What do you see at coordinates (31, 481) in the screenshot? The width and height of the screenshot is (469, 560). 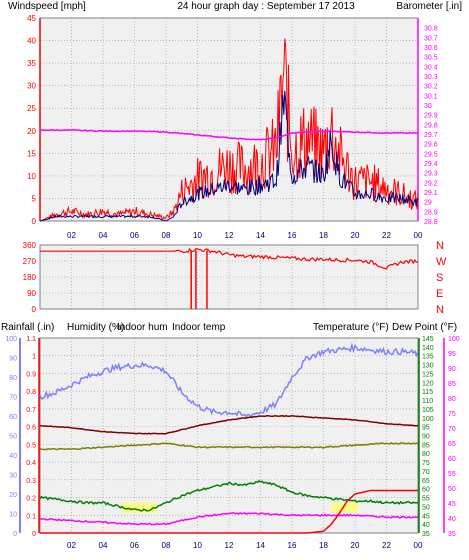 I see `rainfall-tick-label: 0.3` at bounding box center [31, 481].